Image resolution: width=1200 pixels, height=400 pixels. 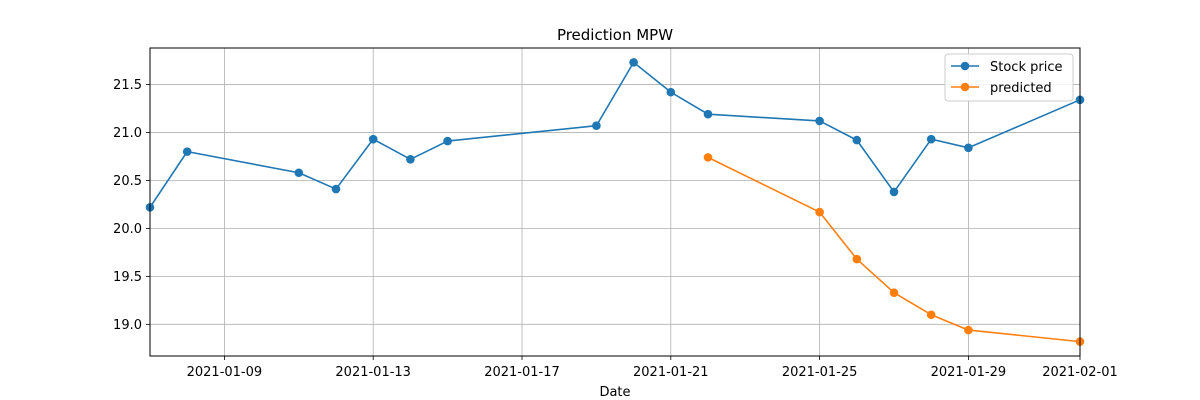 What do you see at coordinates (127, 181) in the screenshot?
I see `y-tick-label: 20.5` at bounding box center [127, 181].